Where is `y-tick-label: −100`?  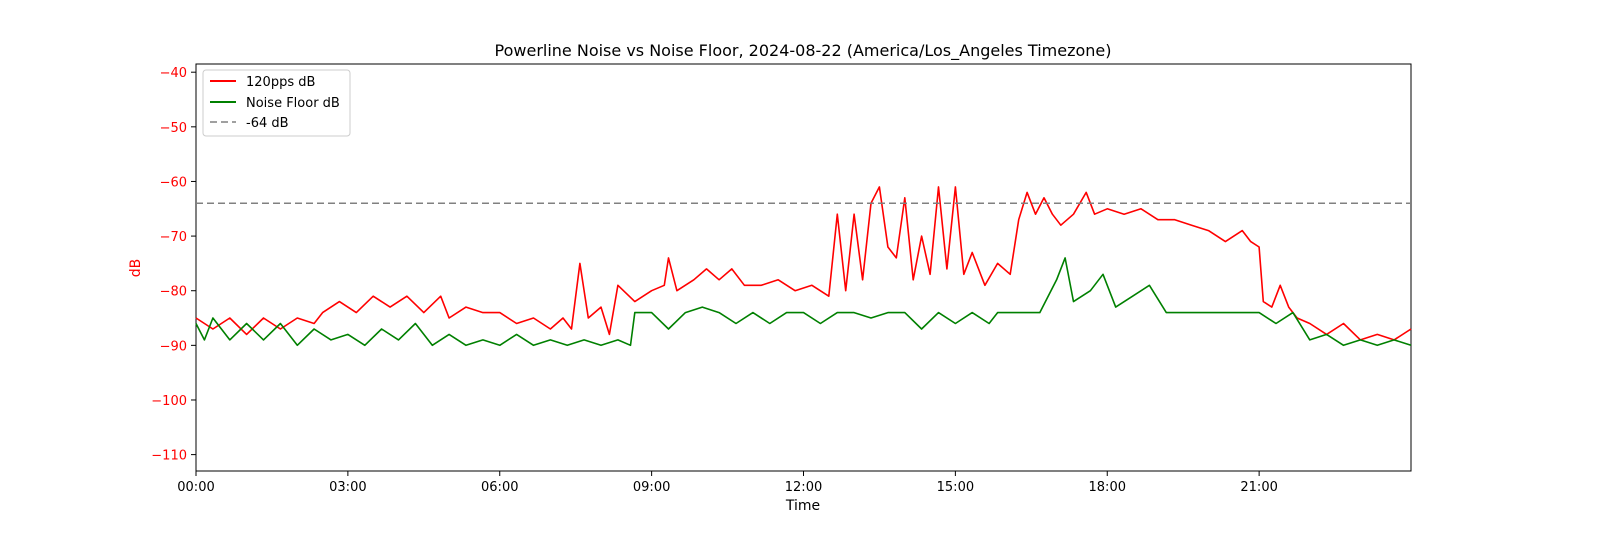 y-tick-label: −100 is located at coordinates (169, 401).